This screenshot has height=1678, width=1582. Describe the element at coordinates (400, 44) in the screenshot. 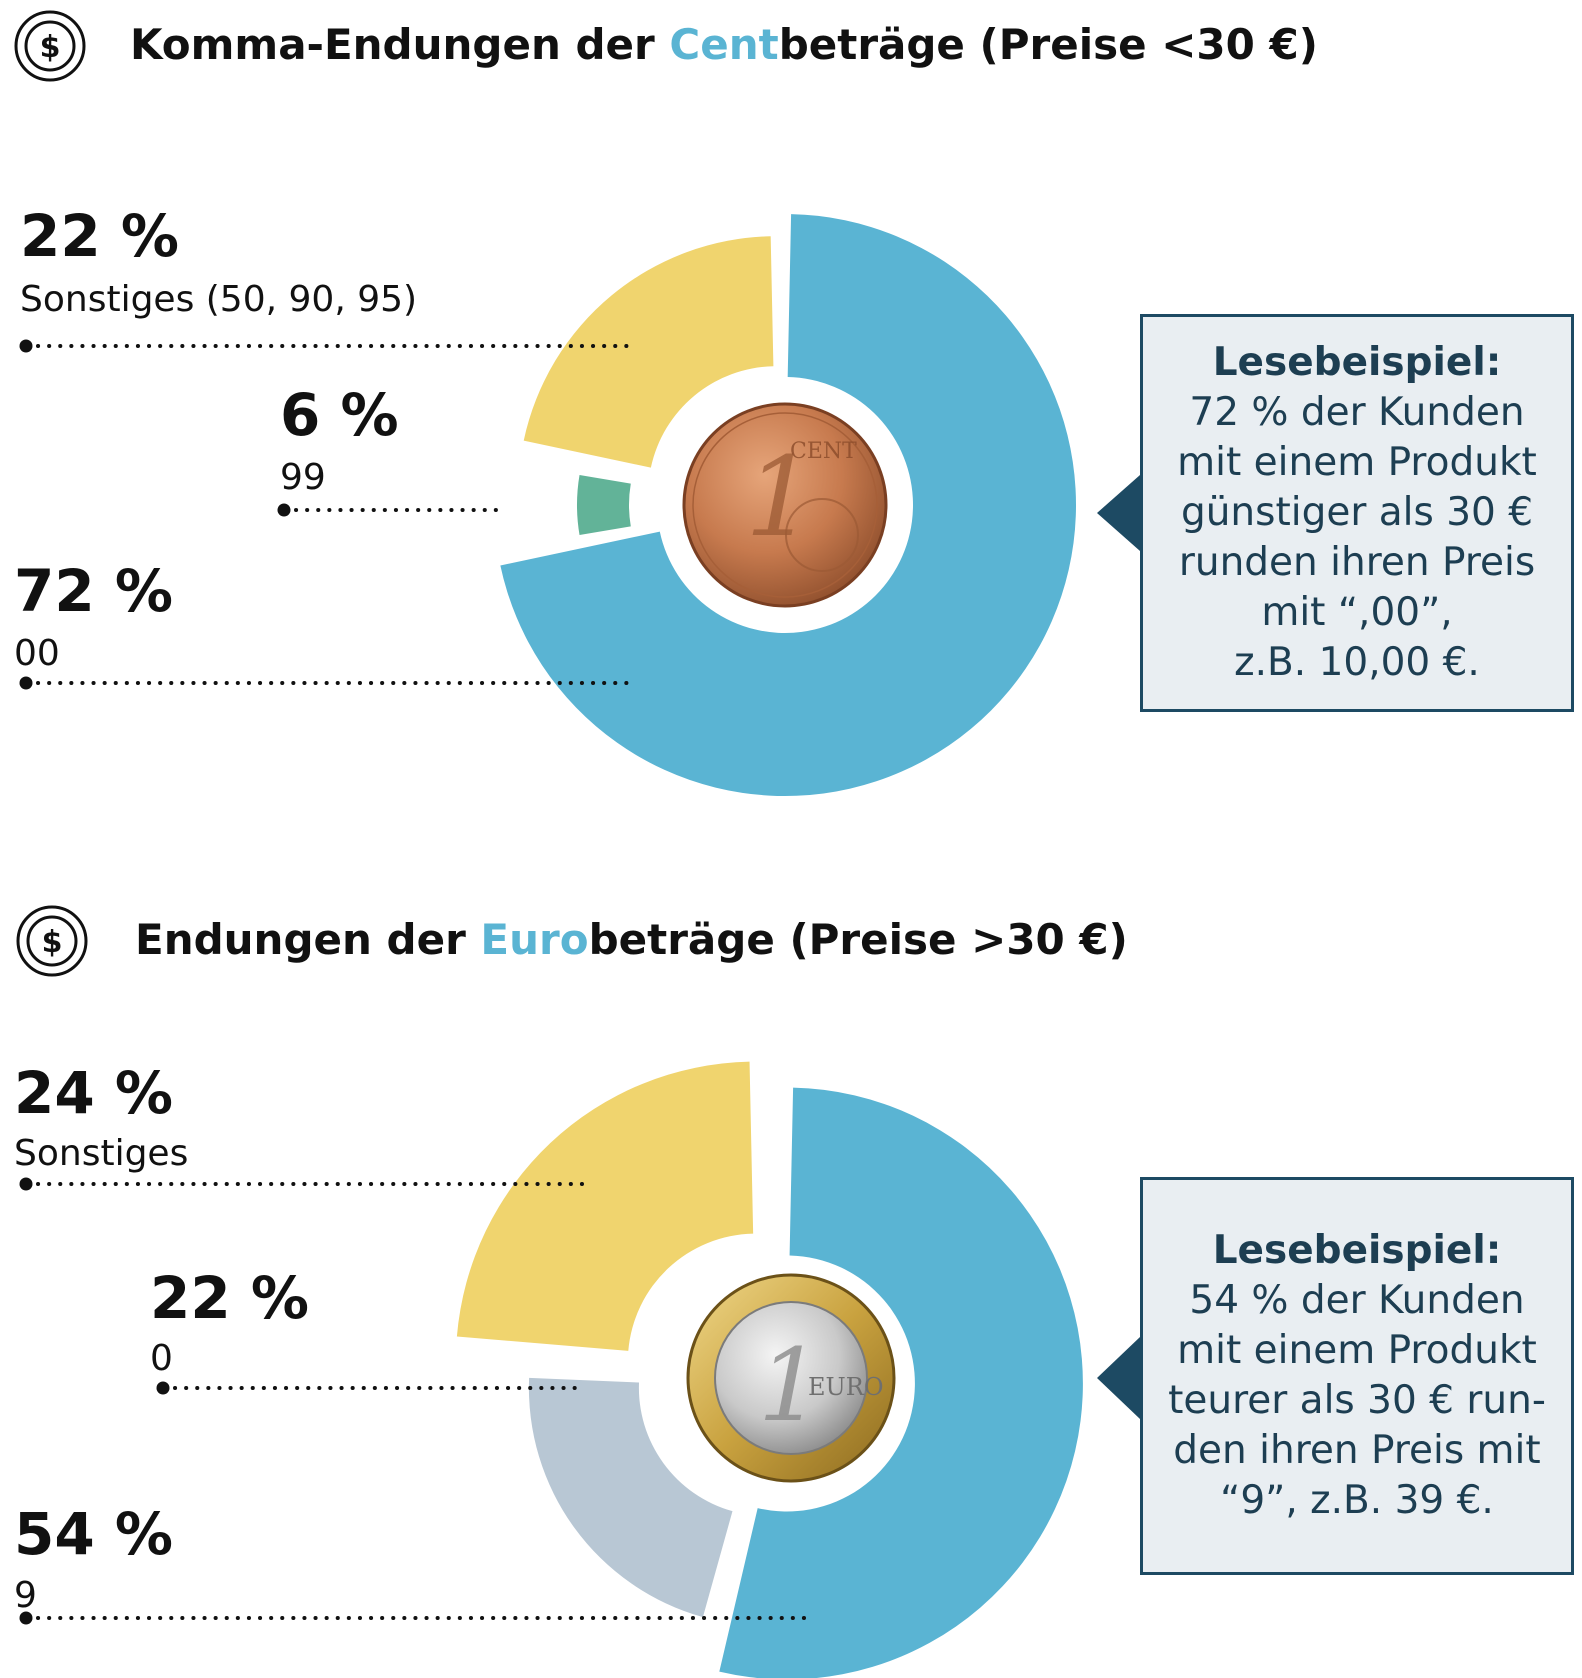

I see `title-text-pre: Komma-Endungen der` at that location.